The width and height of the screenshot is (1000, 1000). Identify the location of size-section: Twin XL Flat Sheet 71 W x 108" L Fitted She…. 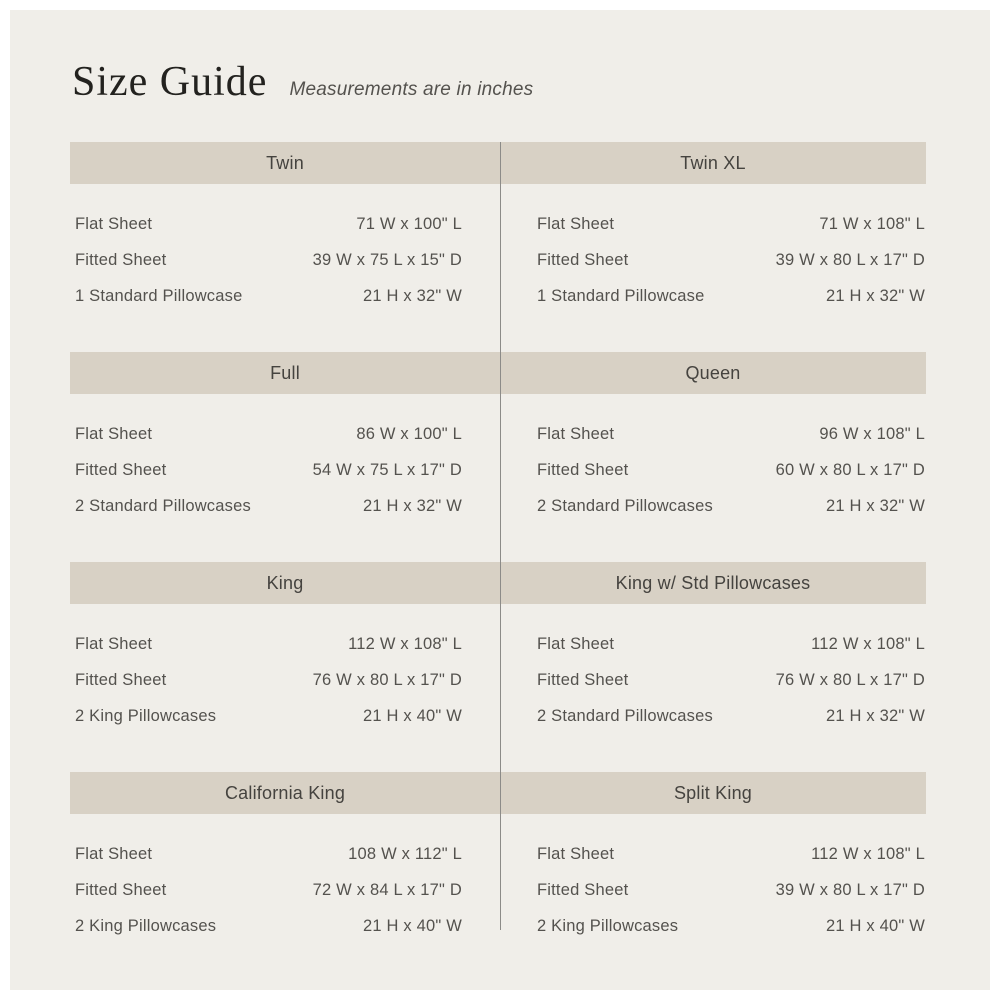
(713, 228).